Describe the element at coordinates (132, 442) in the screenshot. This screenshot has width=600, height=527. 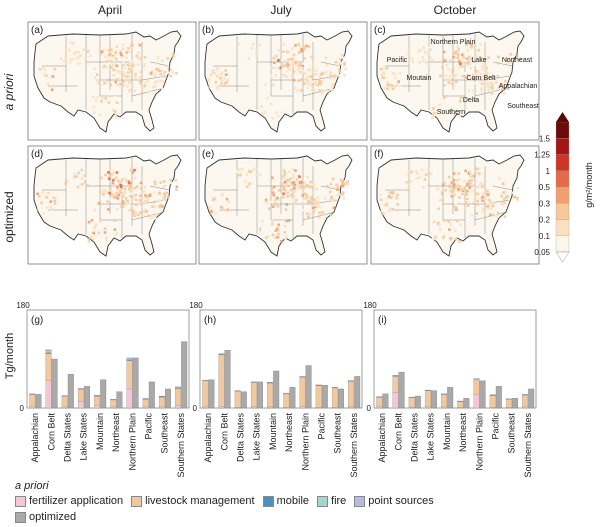
I see `x-tick-label: Northern Plain` at that location.